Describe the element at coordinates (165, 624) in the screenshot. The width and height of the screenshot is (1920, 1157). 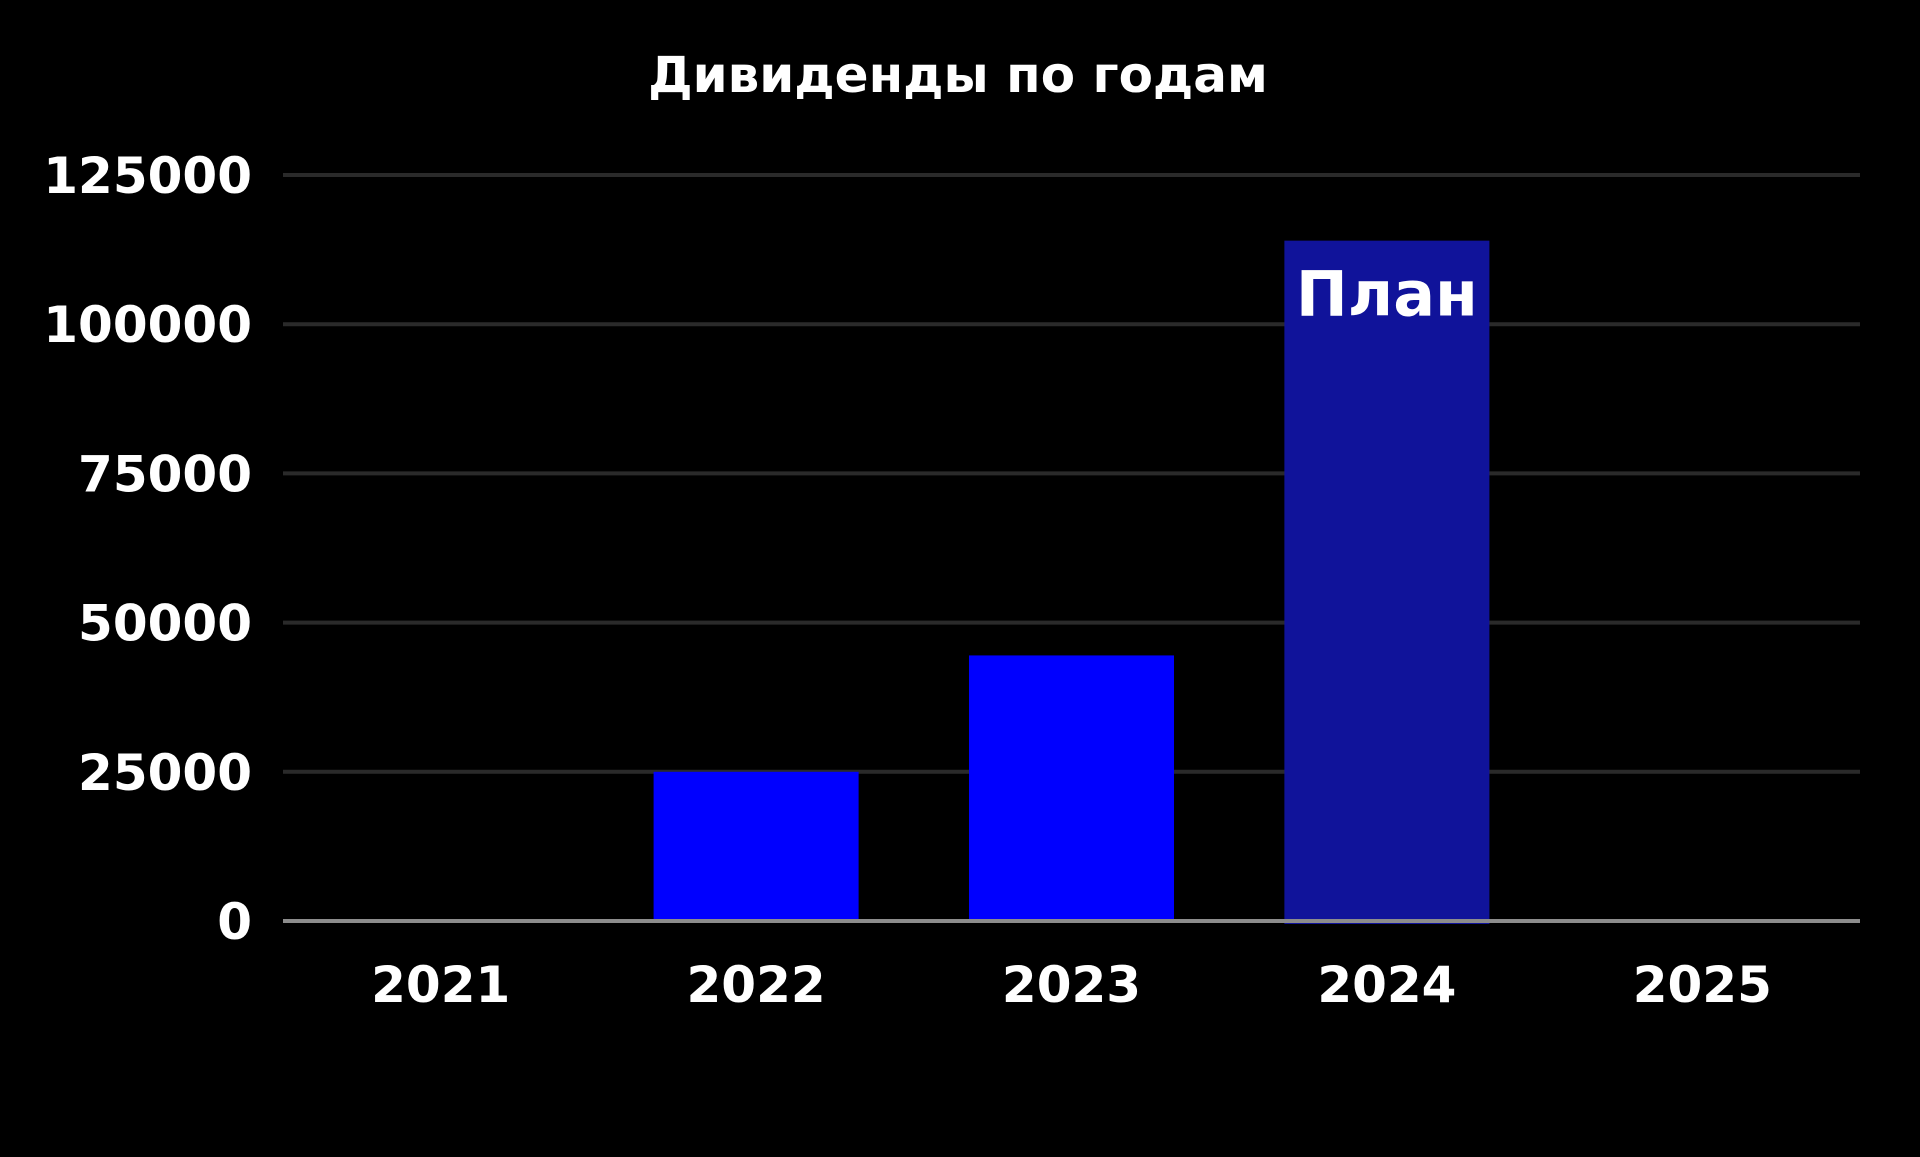
I see `y-tick-label: 50000` at that location.